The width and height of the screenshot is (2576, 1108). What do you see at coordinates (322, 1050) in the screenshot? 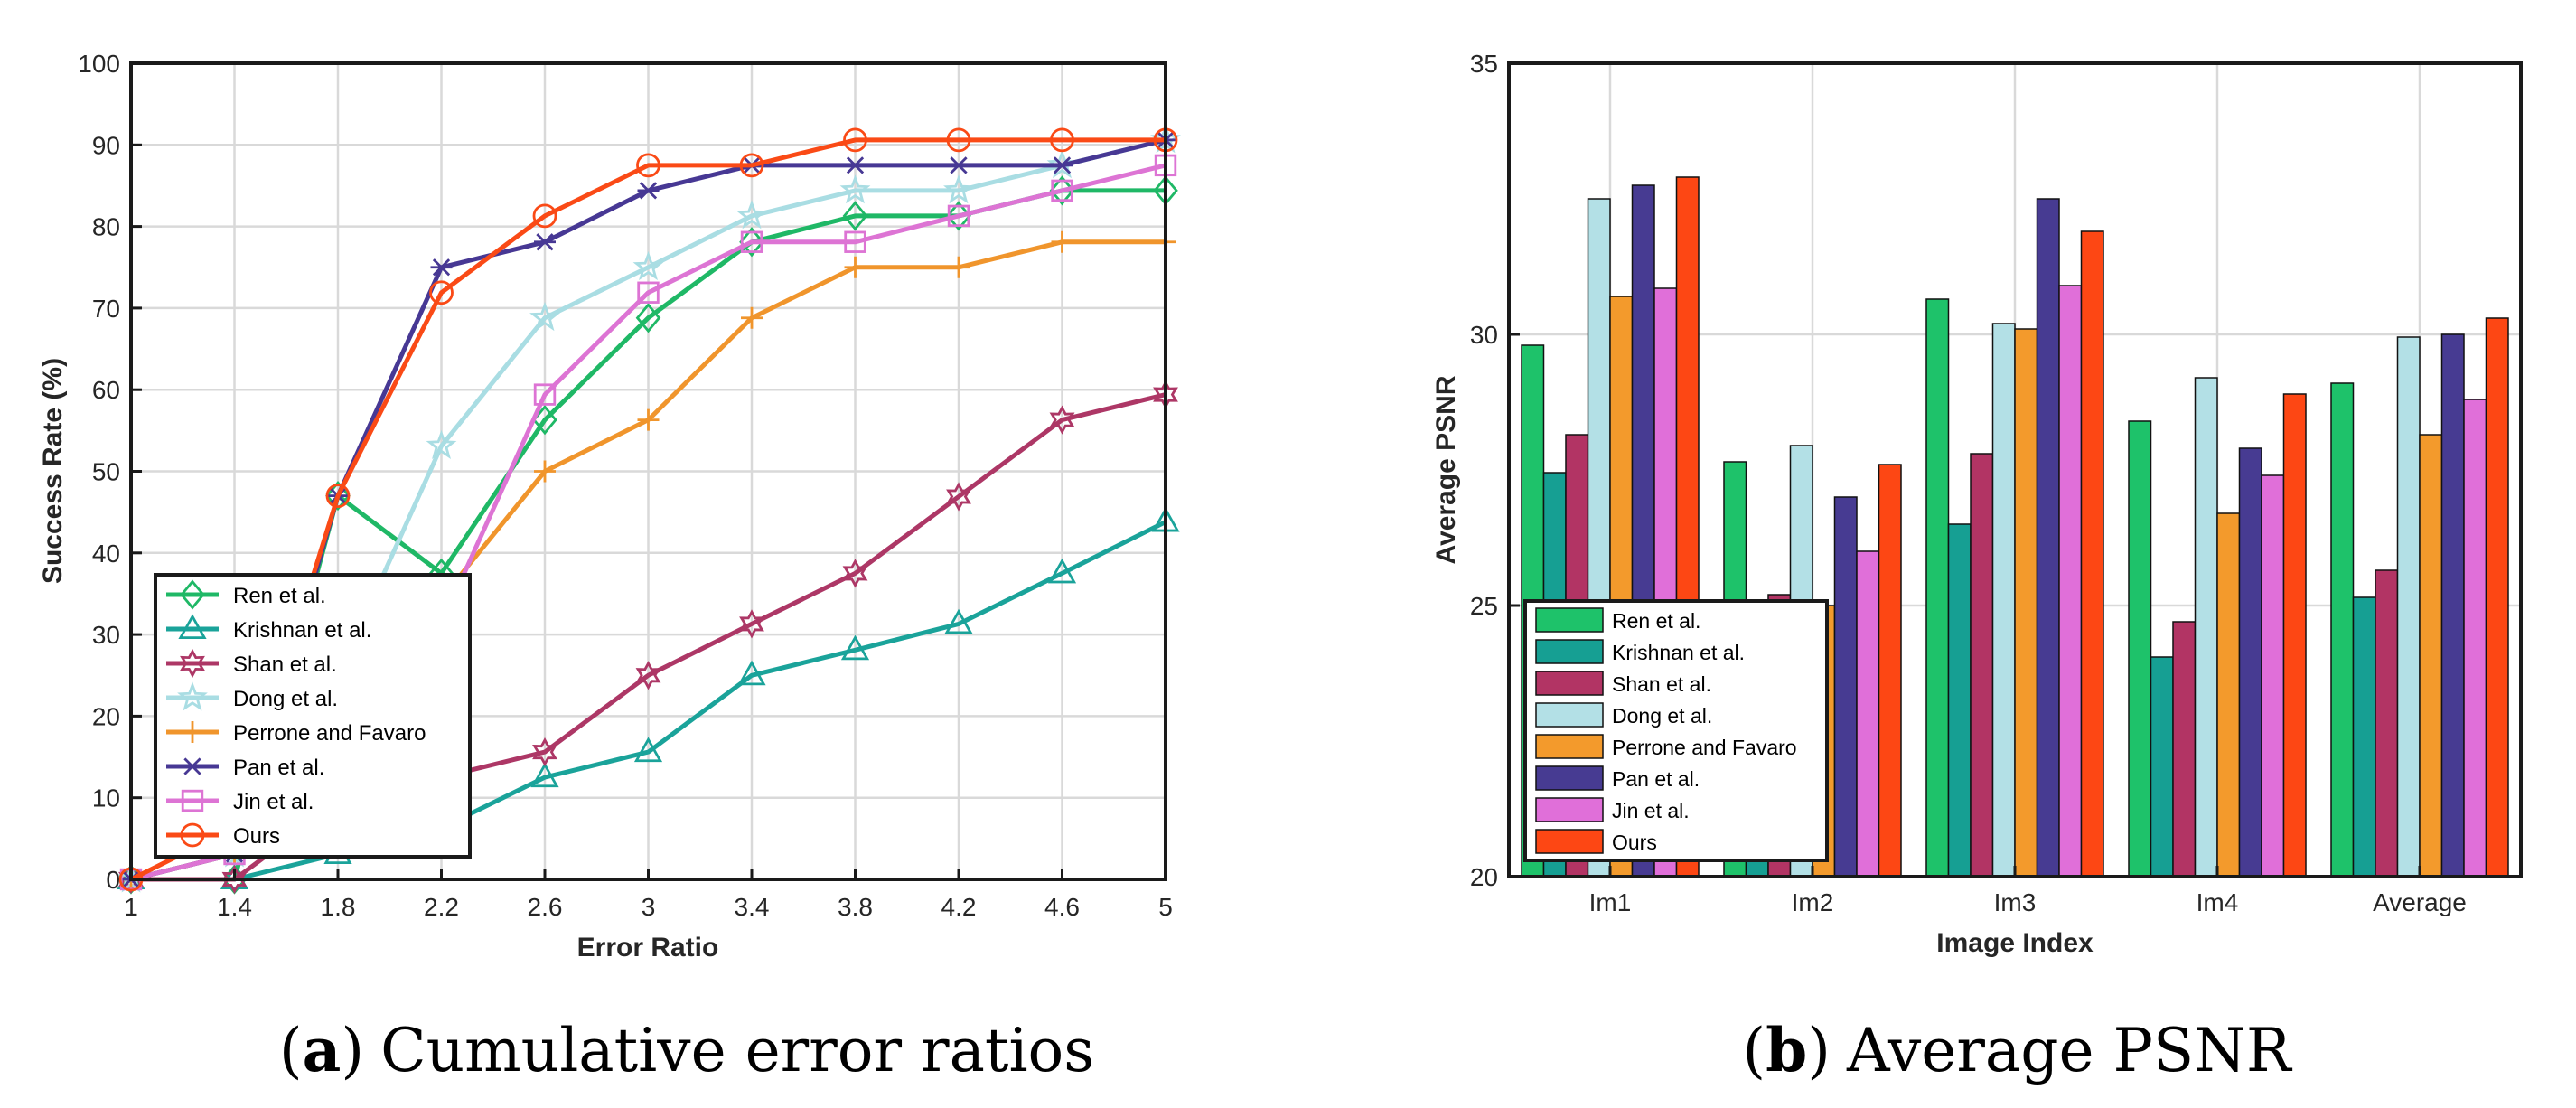
I see `caption-a-label: a` at bounding box center [322, 1050].